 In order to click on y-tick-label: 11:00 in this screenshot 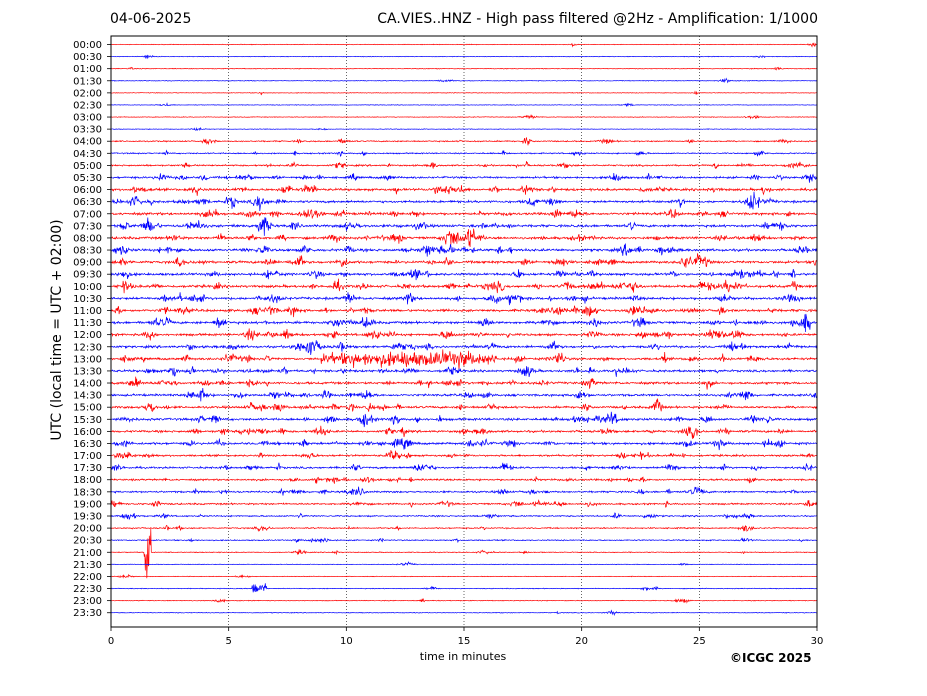, I will do `click(87, 311)`.